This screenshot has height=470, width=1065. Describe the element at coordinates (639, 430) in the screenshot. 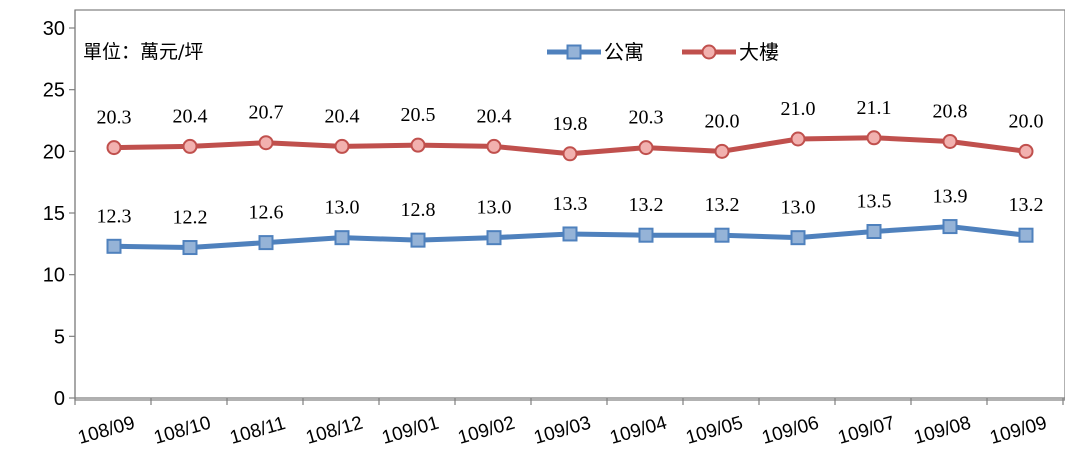

I see `x-tick-label: 109/04` at that location.